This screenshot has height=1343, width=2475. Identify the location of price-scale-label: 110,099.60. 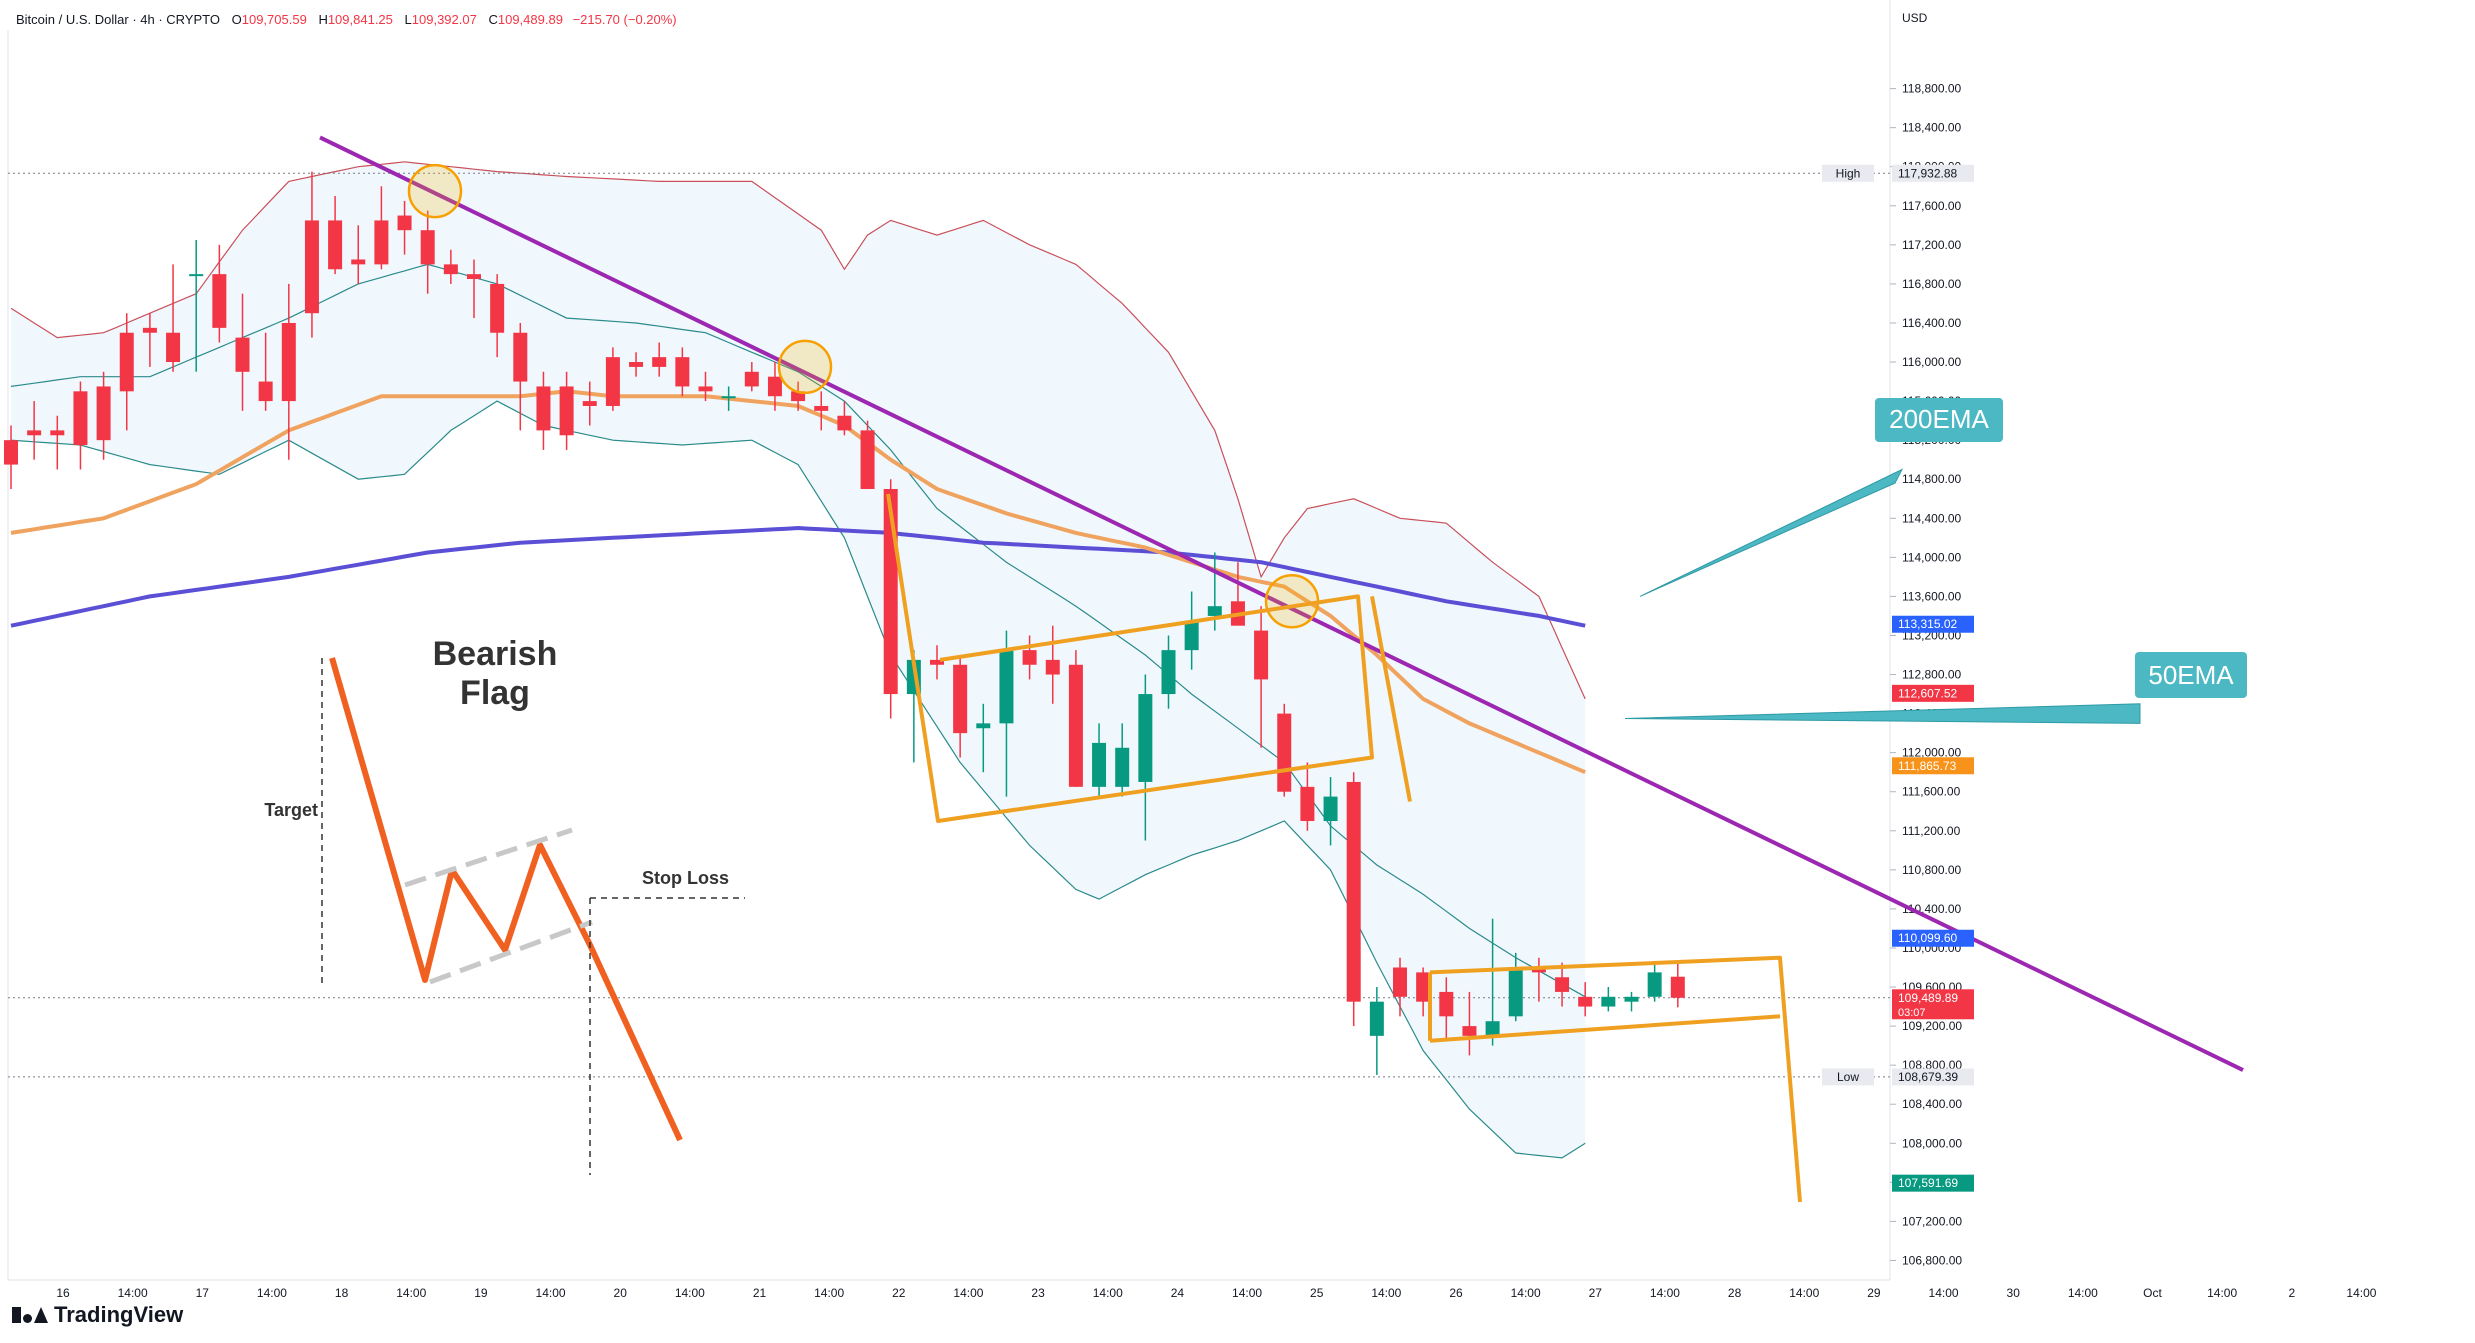
(1933, 938).